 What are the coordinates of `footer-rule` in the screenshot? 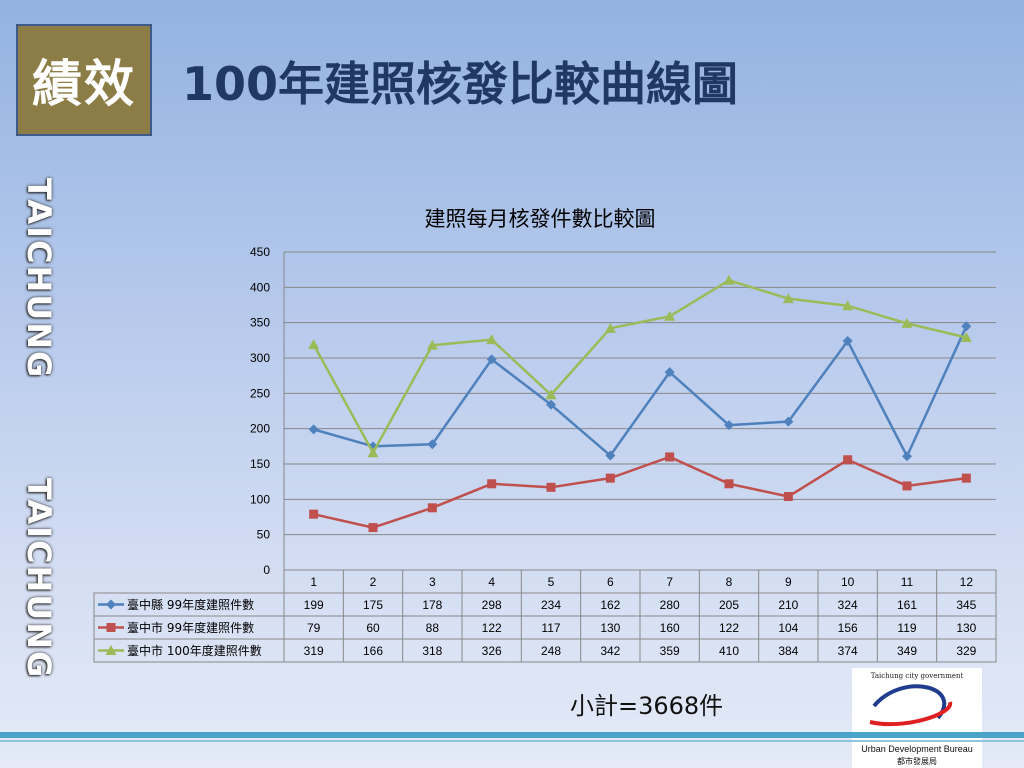 It's located at (512, 735).